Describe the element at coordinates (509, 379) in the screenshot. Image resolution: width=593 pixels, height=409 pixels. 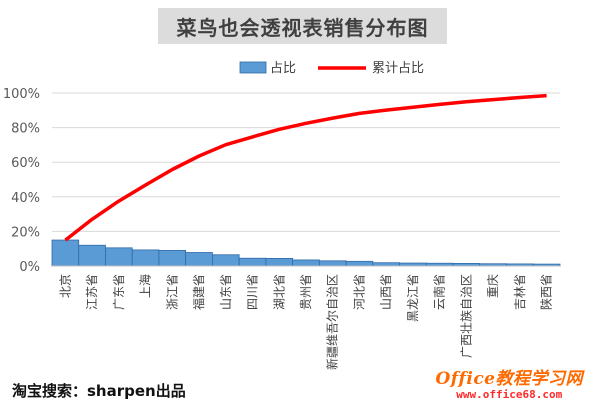
I see `watermark-main-text: Office教程学习网` at that location.